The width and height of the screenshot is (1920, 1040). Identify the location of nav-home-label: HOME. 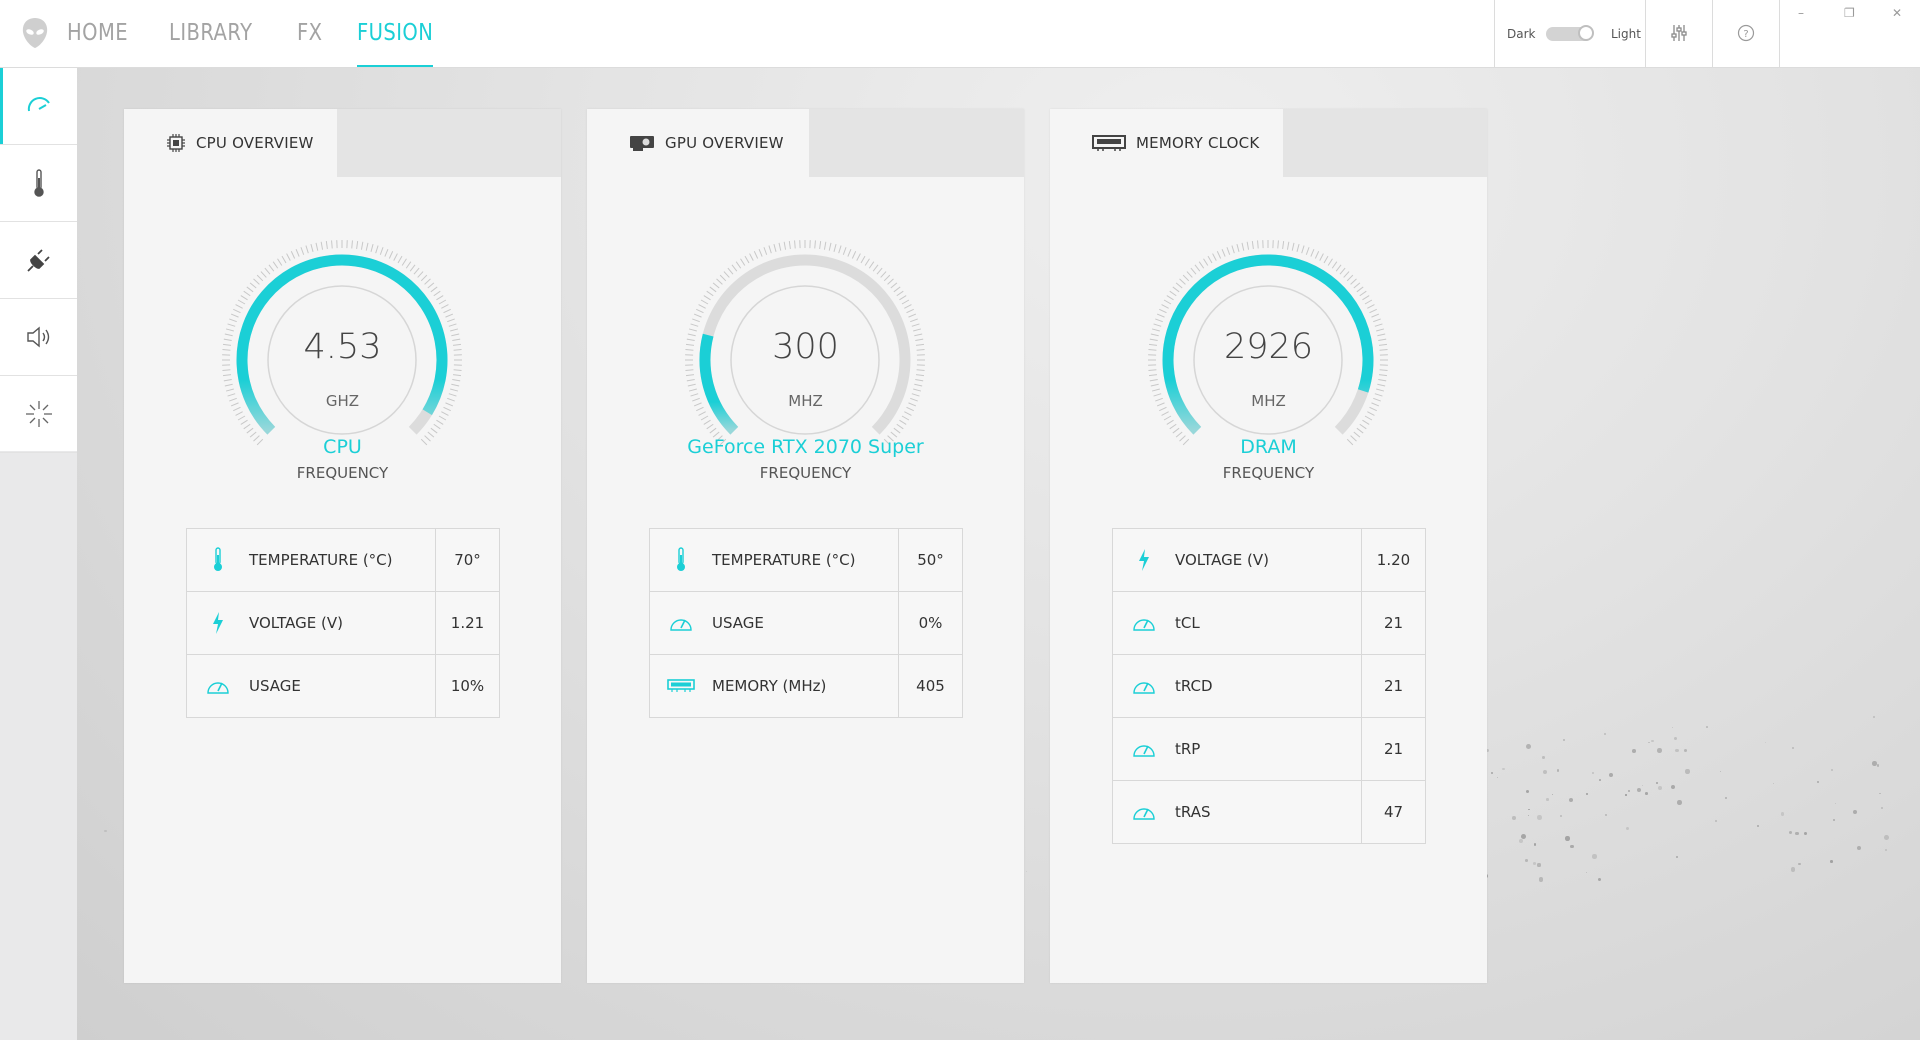
(98, 33).